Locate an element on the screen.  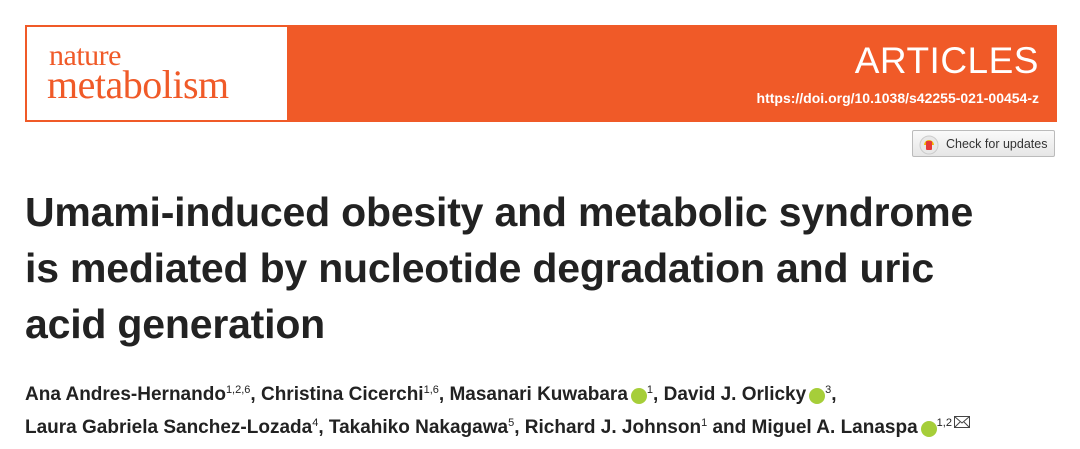
email-icon is located at coordinates (961, 422).